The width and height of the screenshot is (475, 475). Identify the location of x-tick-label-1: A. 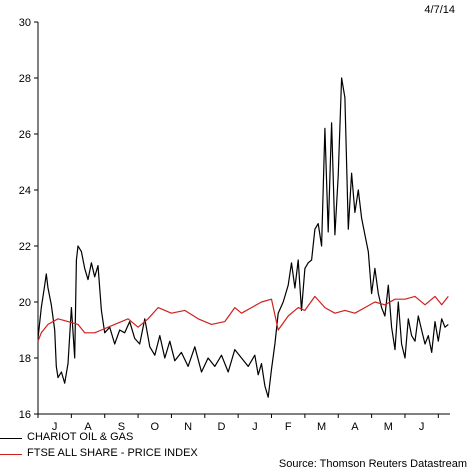
(88, 427).